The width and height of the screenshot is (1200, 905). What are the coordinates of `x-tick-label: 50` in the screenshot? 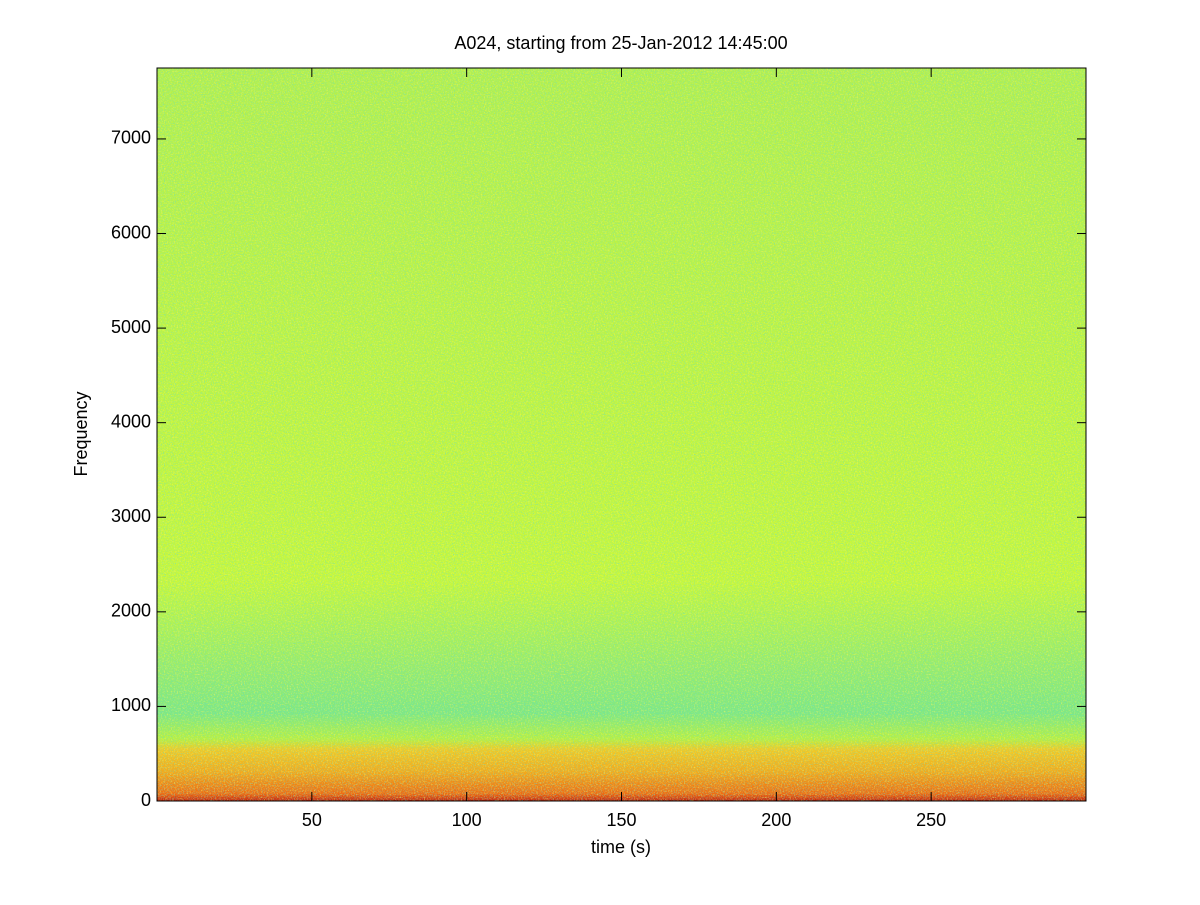 It's located at (312, 820).